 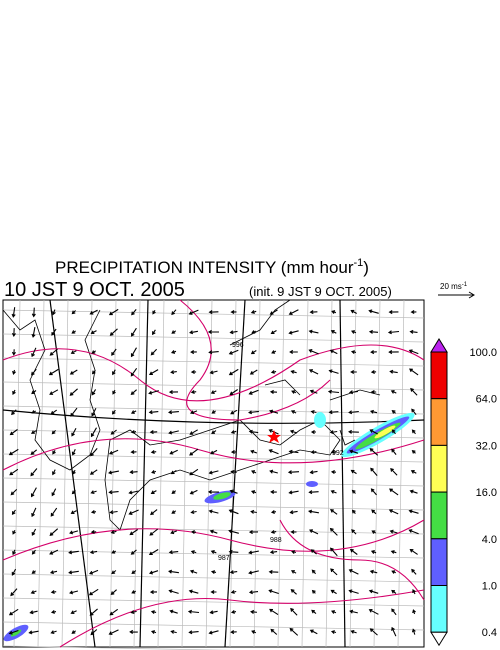 I want to click on colorbar-label: 4.0, so click(x=489, y=540).